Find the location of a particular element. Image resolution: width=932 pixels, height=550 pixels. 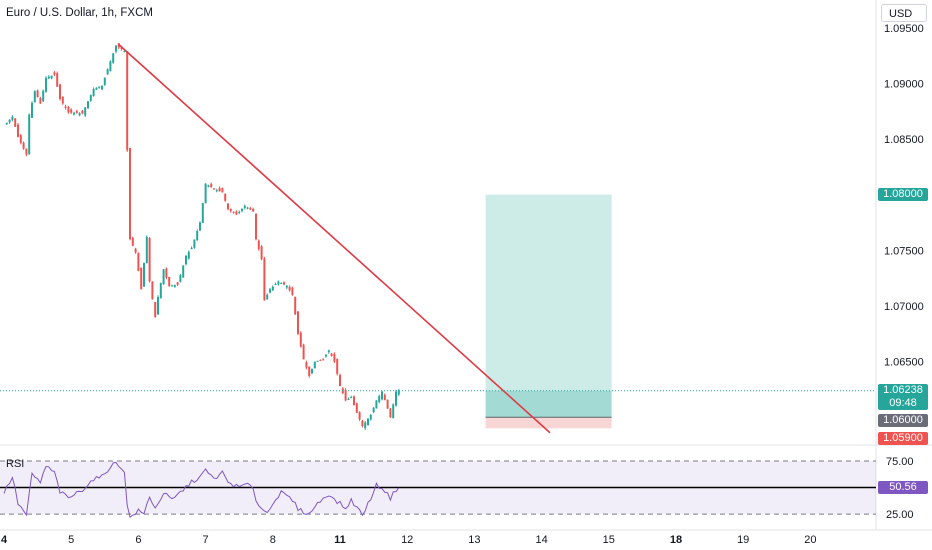

rsi-value-label: 50.56 is located at coordinates (903, 486).